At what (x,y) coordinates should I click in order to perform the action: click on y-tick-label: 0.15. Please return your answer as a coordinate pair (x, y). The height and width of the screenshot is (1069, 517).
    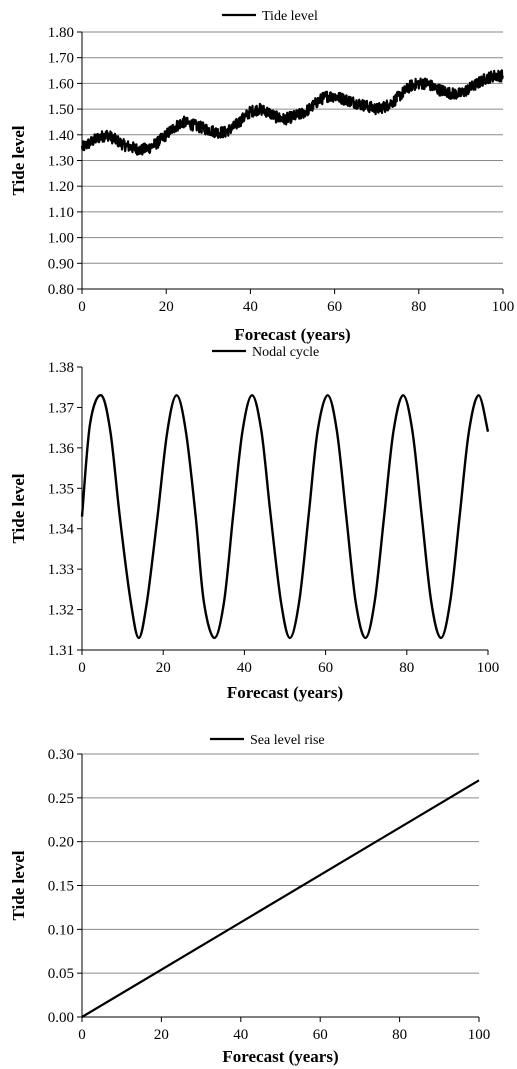
    Looking at the image, I should click on (61, 887).